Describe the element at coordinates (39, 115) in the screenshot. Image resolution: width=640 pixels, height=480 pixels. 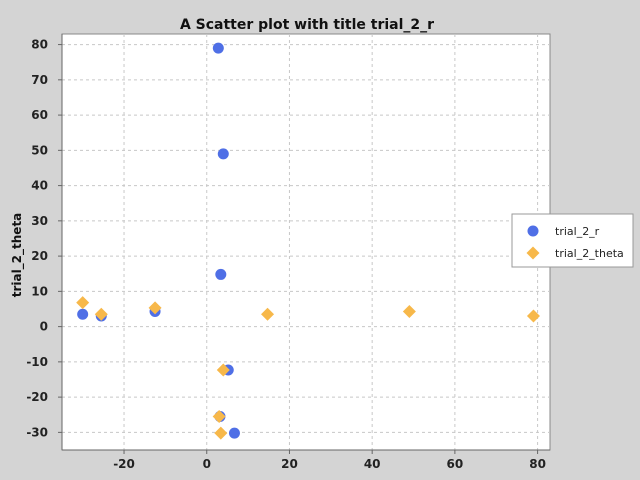
I see `y-tick-label: 60` at that location.